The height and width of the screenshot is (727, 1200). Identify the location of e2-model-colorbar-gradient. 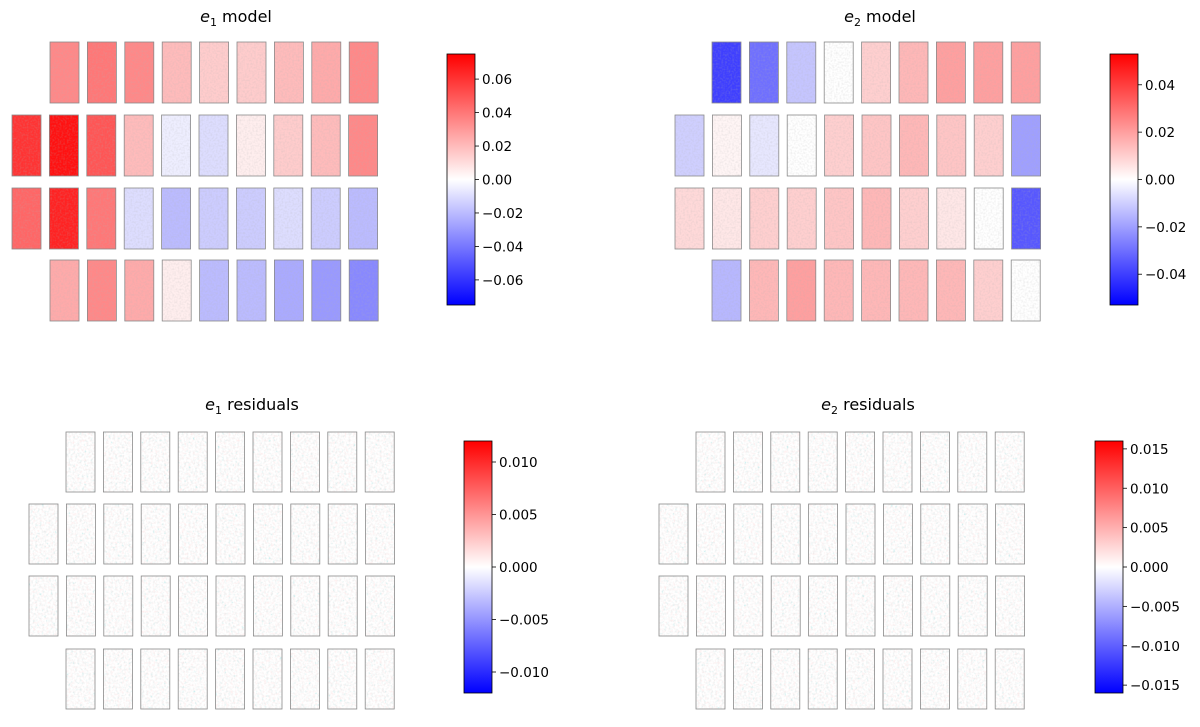
(1124, 179).